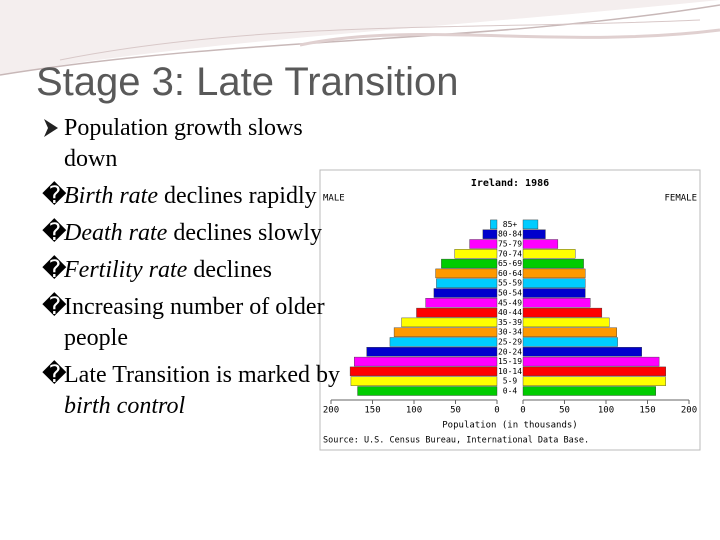 This screenshot has width=720, height=540. I want to click on right-label: FEMALE, so click(680, 199).